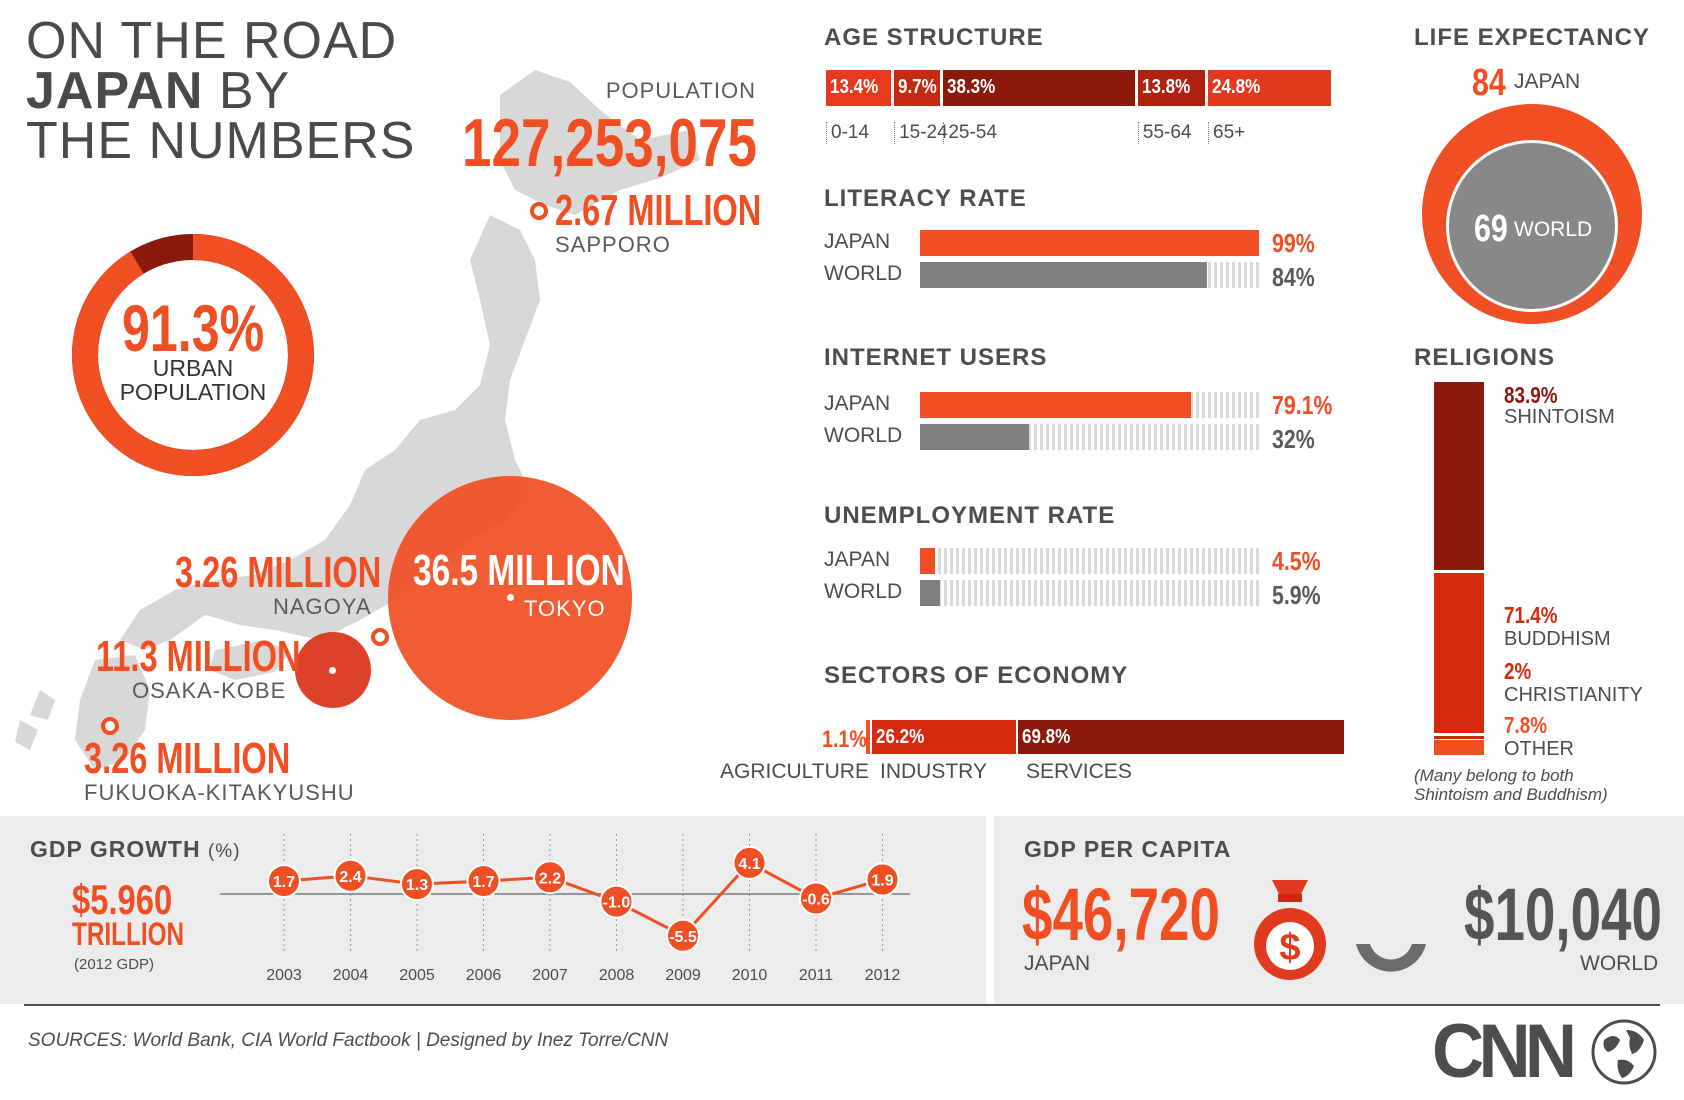 The height and width of the screenshot is (1100, 1684). What do you see at coordinates (110, 726) in the screenshot?
I see `fukuoka-marker` at bounding box center [110, 726].